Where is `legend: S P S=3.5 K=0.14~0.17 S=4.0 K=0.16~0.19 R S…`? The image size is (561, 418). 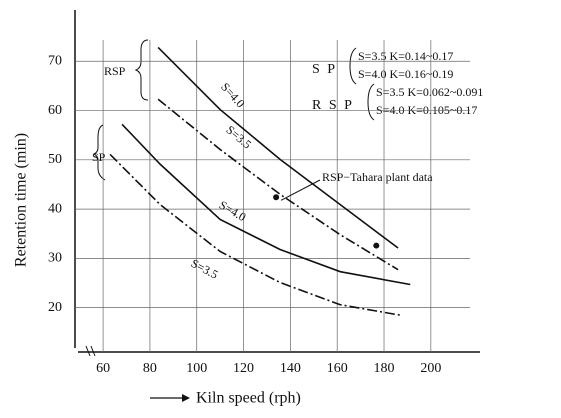
legend: S P S=3.5 K=0.14~0.17 S=4.0 K=0.16~0.19 R S… is located at coordinates (397, 84).